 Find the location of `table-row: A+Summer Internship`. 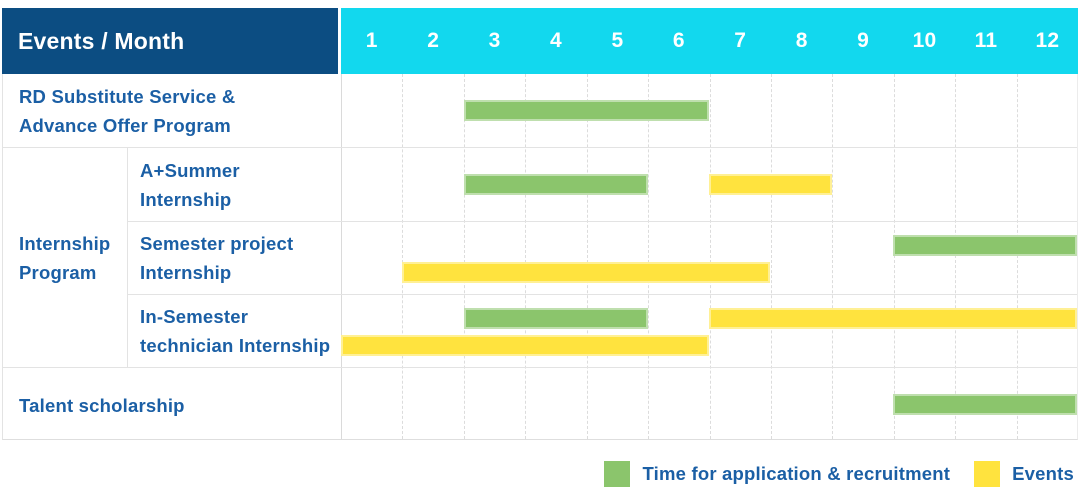

table-row: A+Summer Internship is located at coordinates (602, 184).